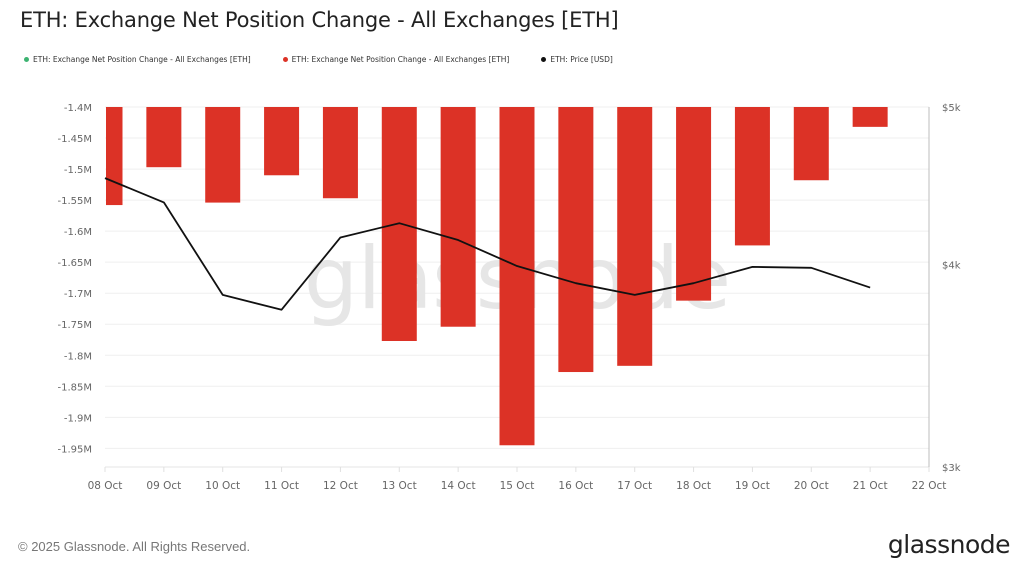  I want to click on x-tick-label: 12 Oct, so click(340, 486).